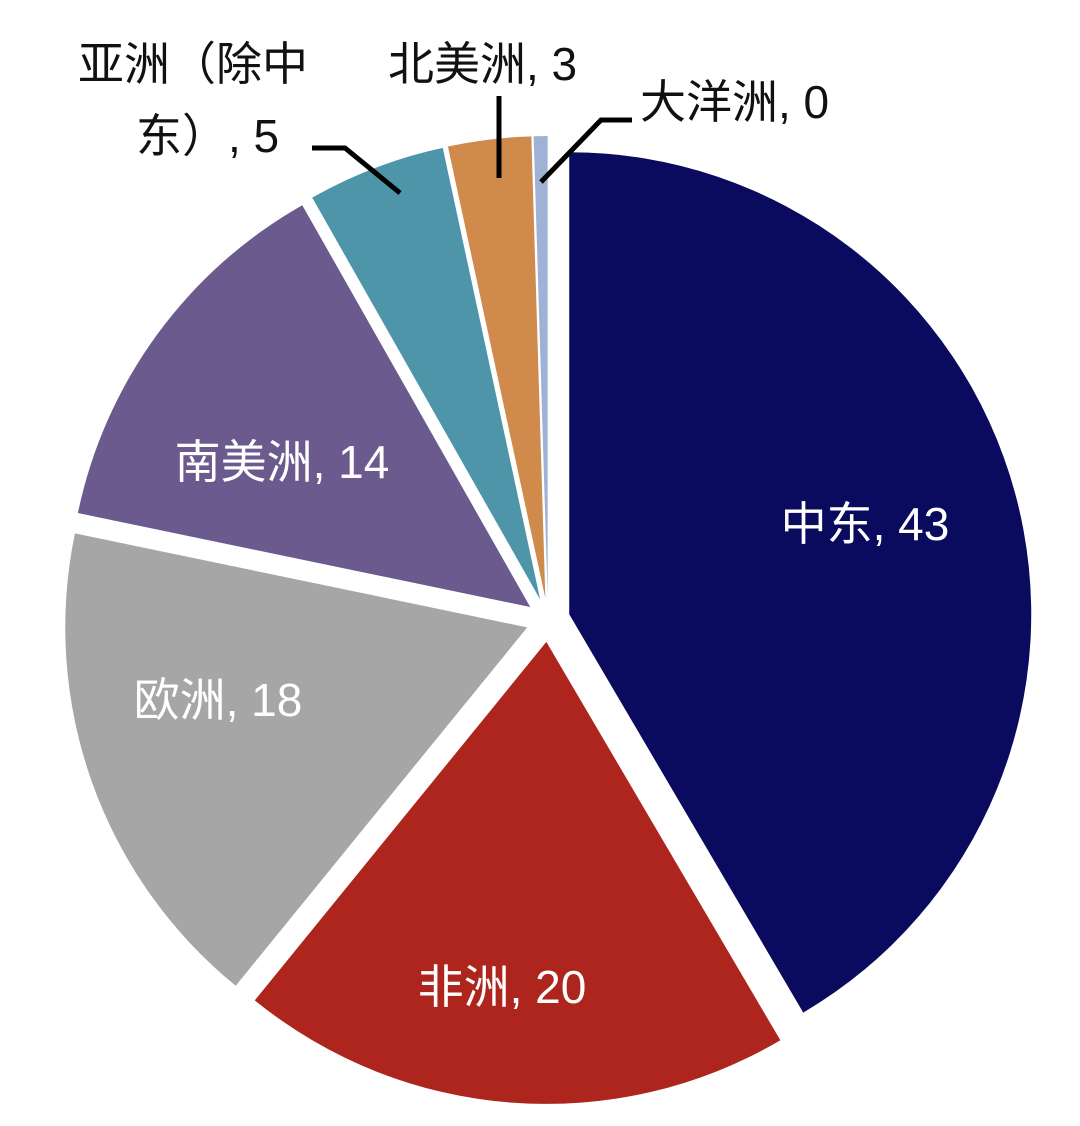 The image size is (1080, 1126). I want to click on slice-label-5-line-1: 亚洲（除中, so click(193, 64).